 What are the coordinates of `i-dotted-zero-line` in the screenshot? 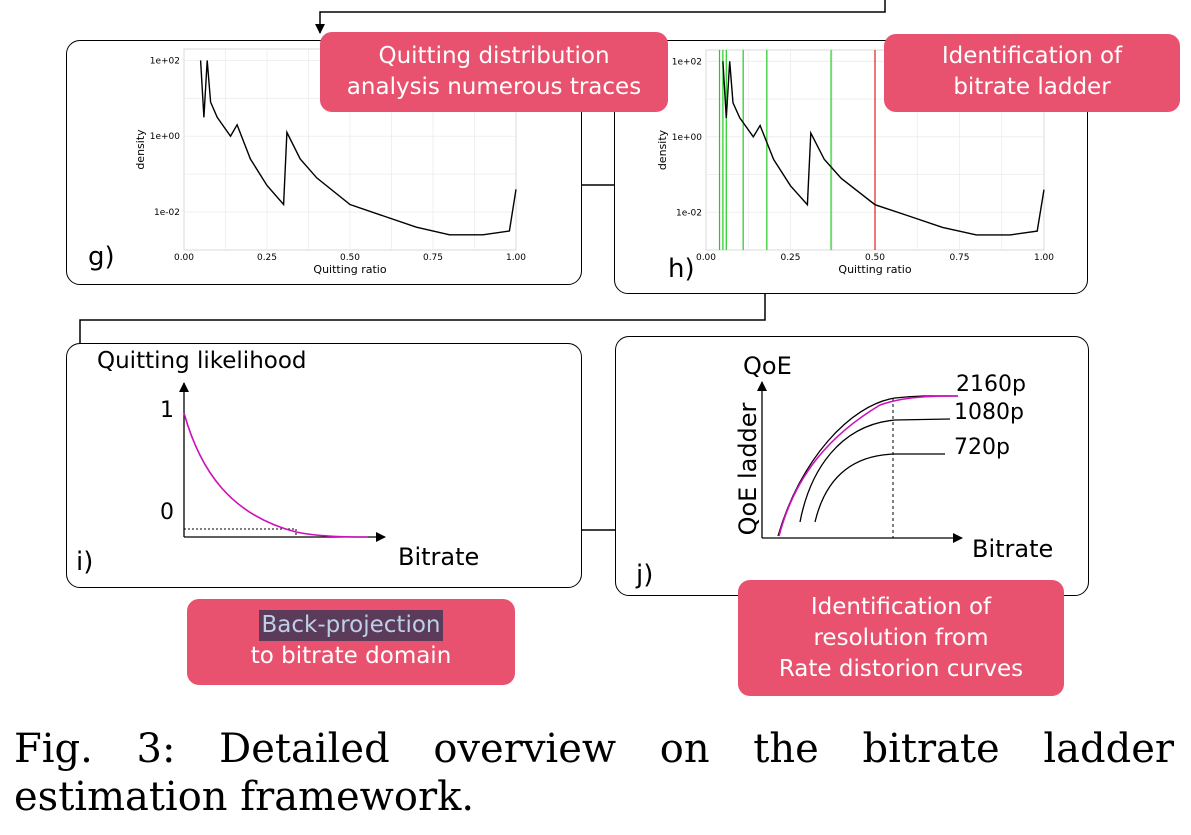 It's located at (240, 532).